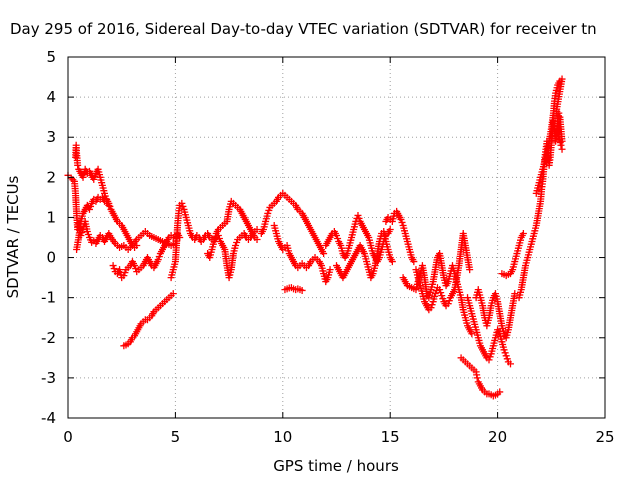 This screenshot has height=480, width=640. I want to click on y-tick-label: -3, so click(48, 378).